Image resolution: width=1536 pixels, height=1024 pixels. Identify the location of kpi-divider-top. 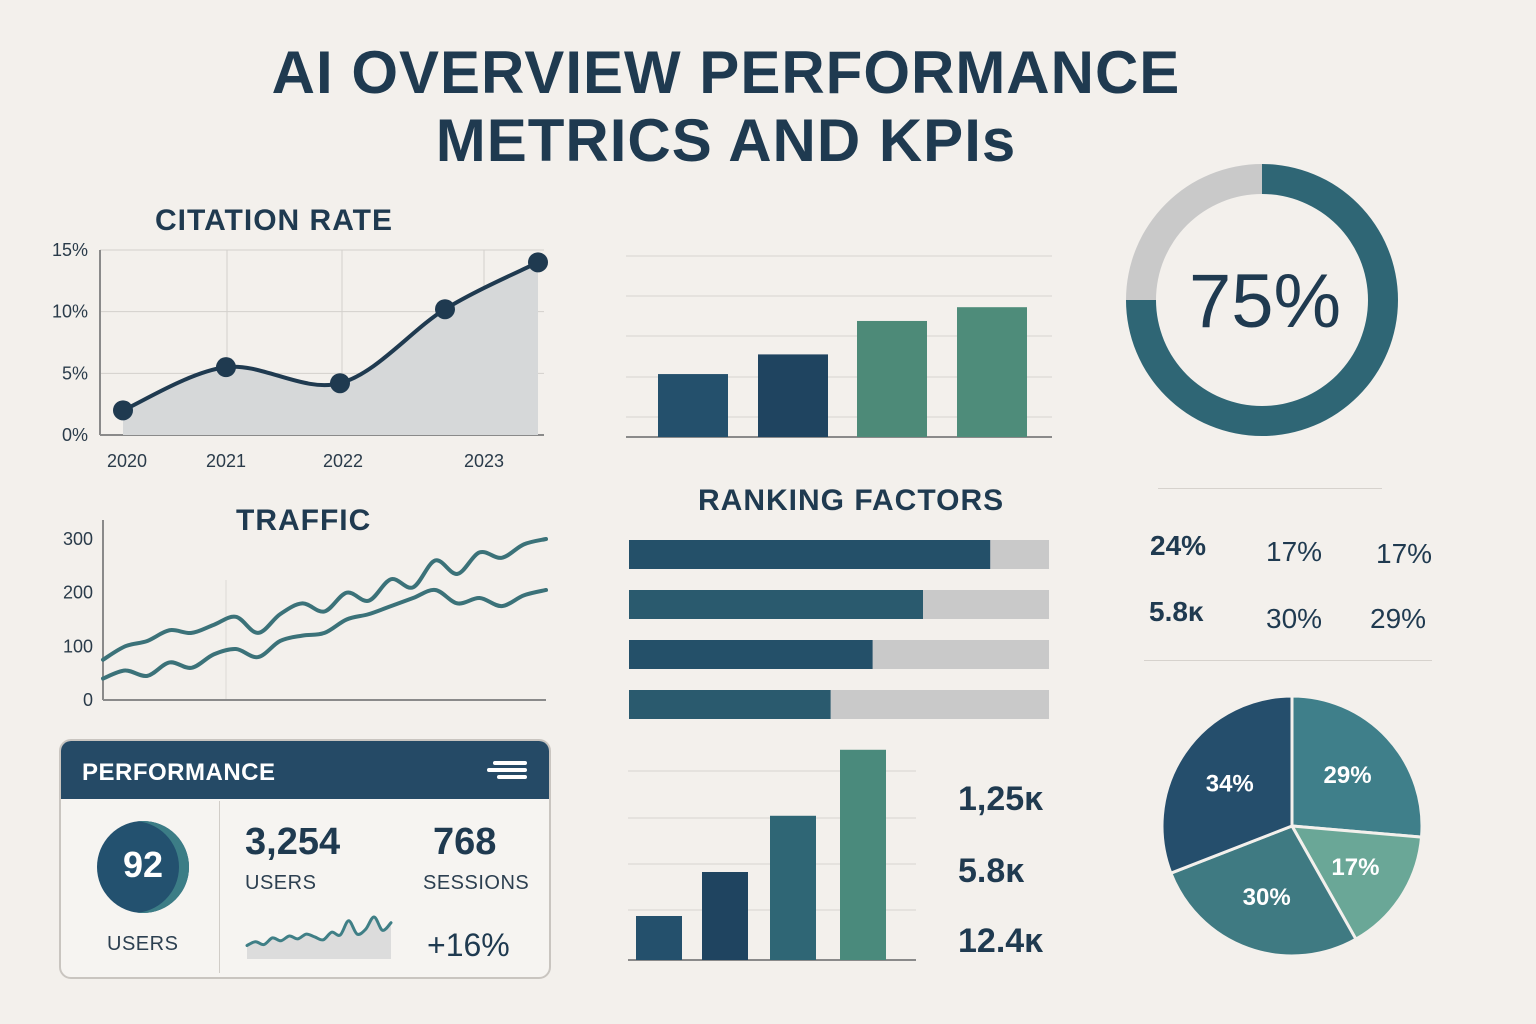
(1270, 488).